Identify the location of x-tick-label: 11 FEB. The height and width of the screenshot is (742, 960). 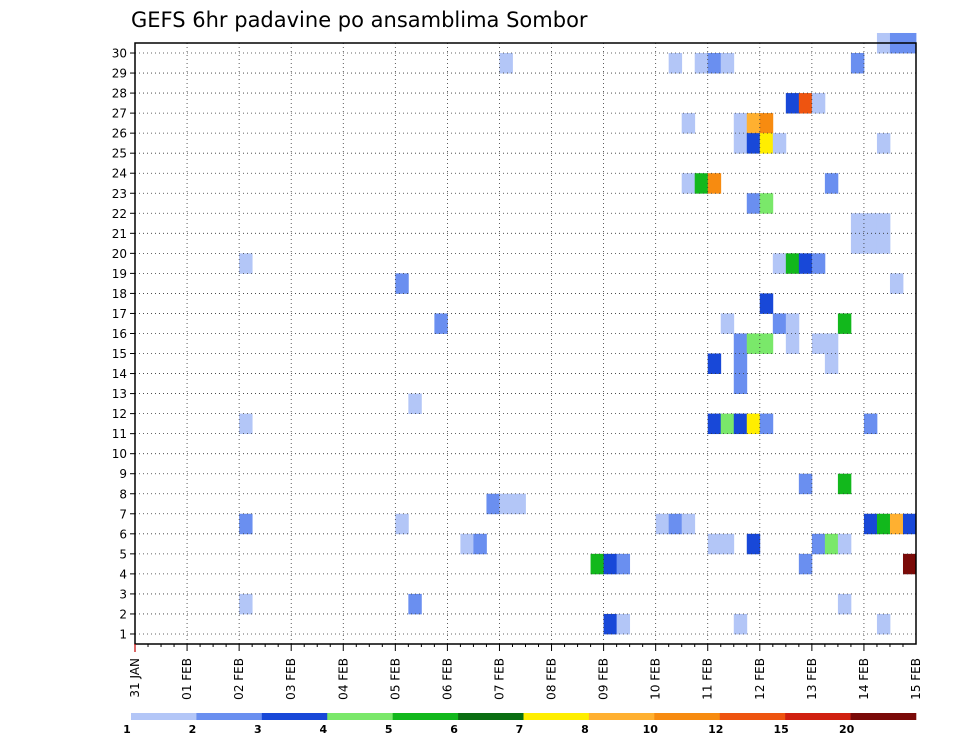
(708, 679).